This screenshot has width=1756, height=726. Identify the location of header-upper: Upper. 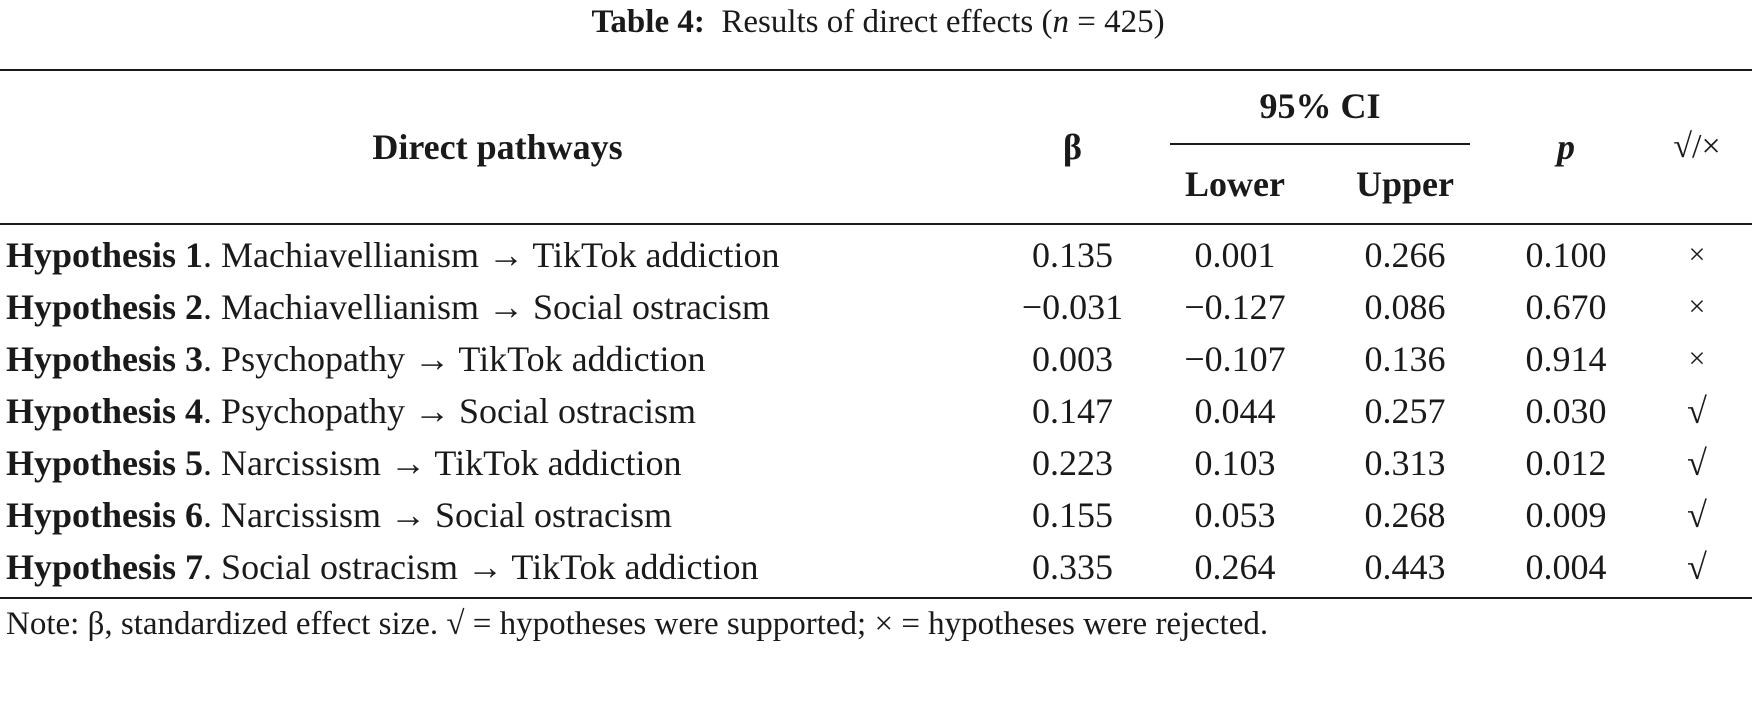
(1405, 184).